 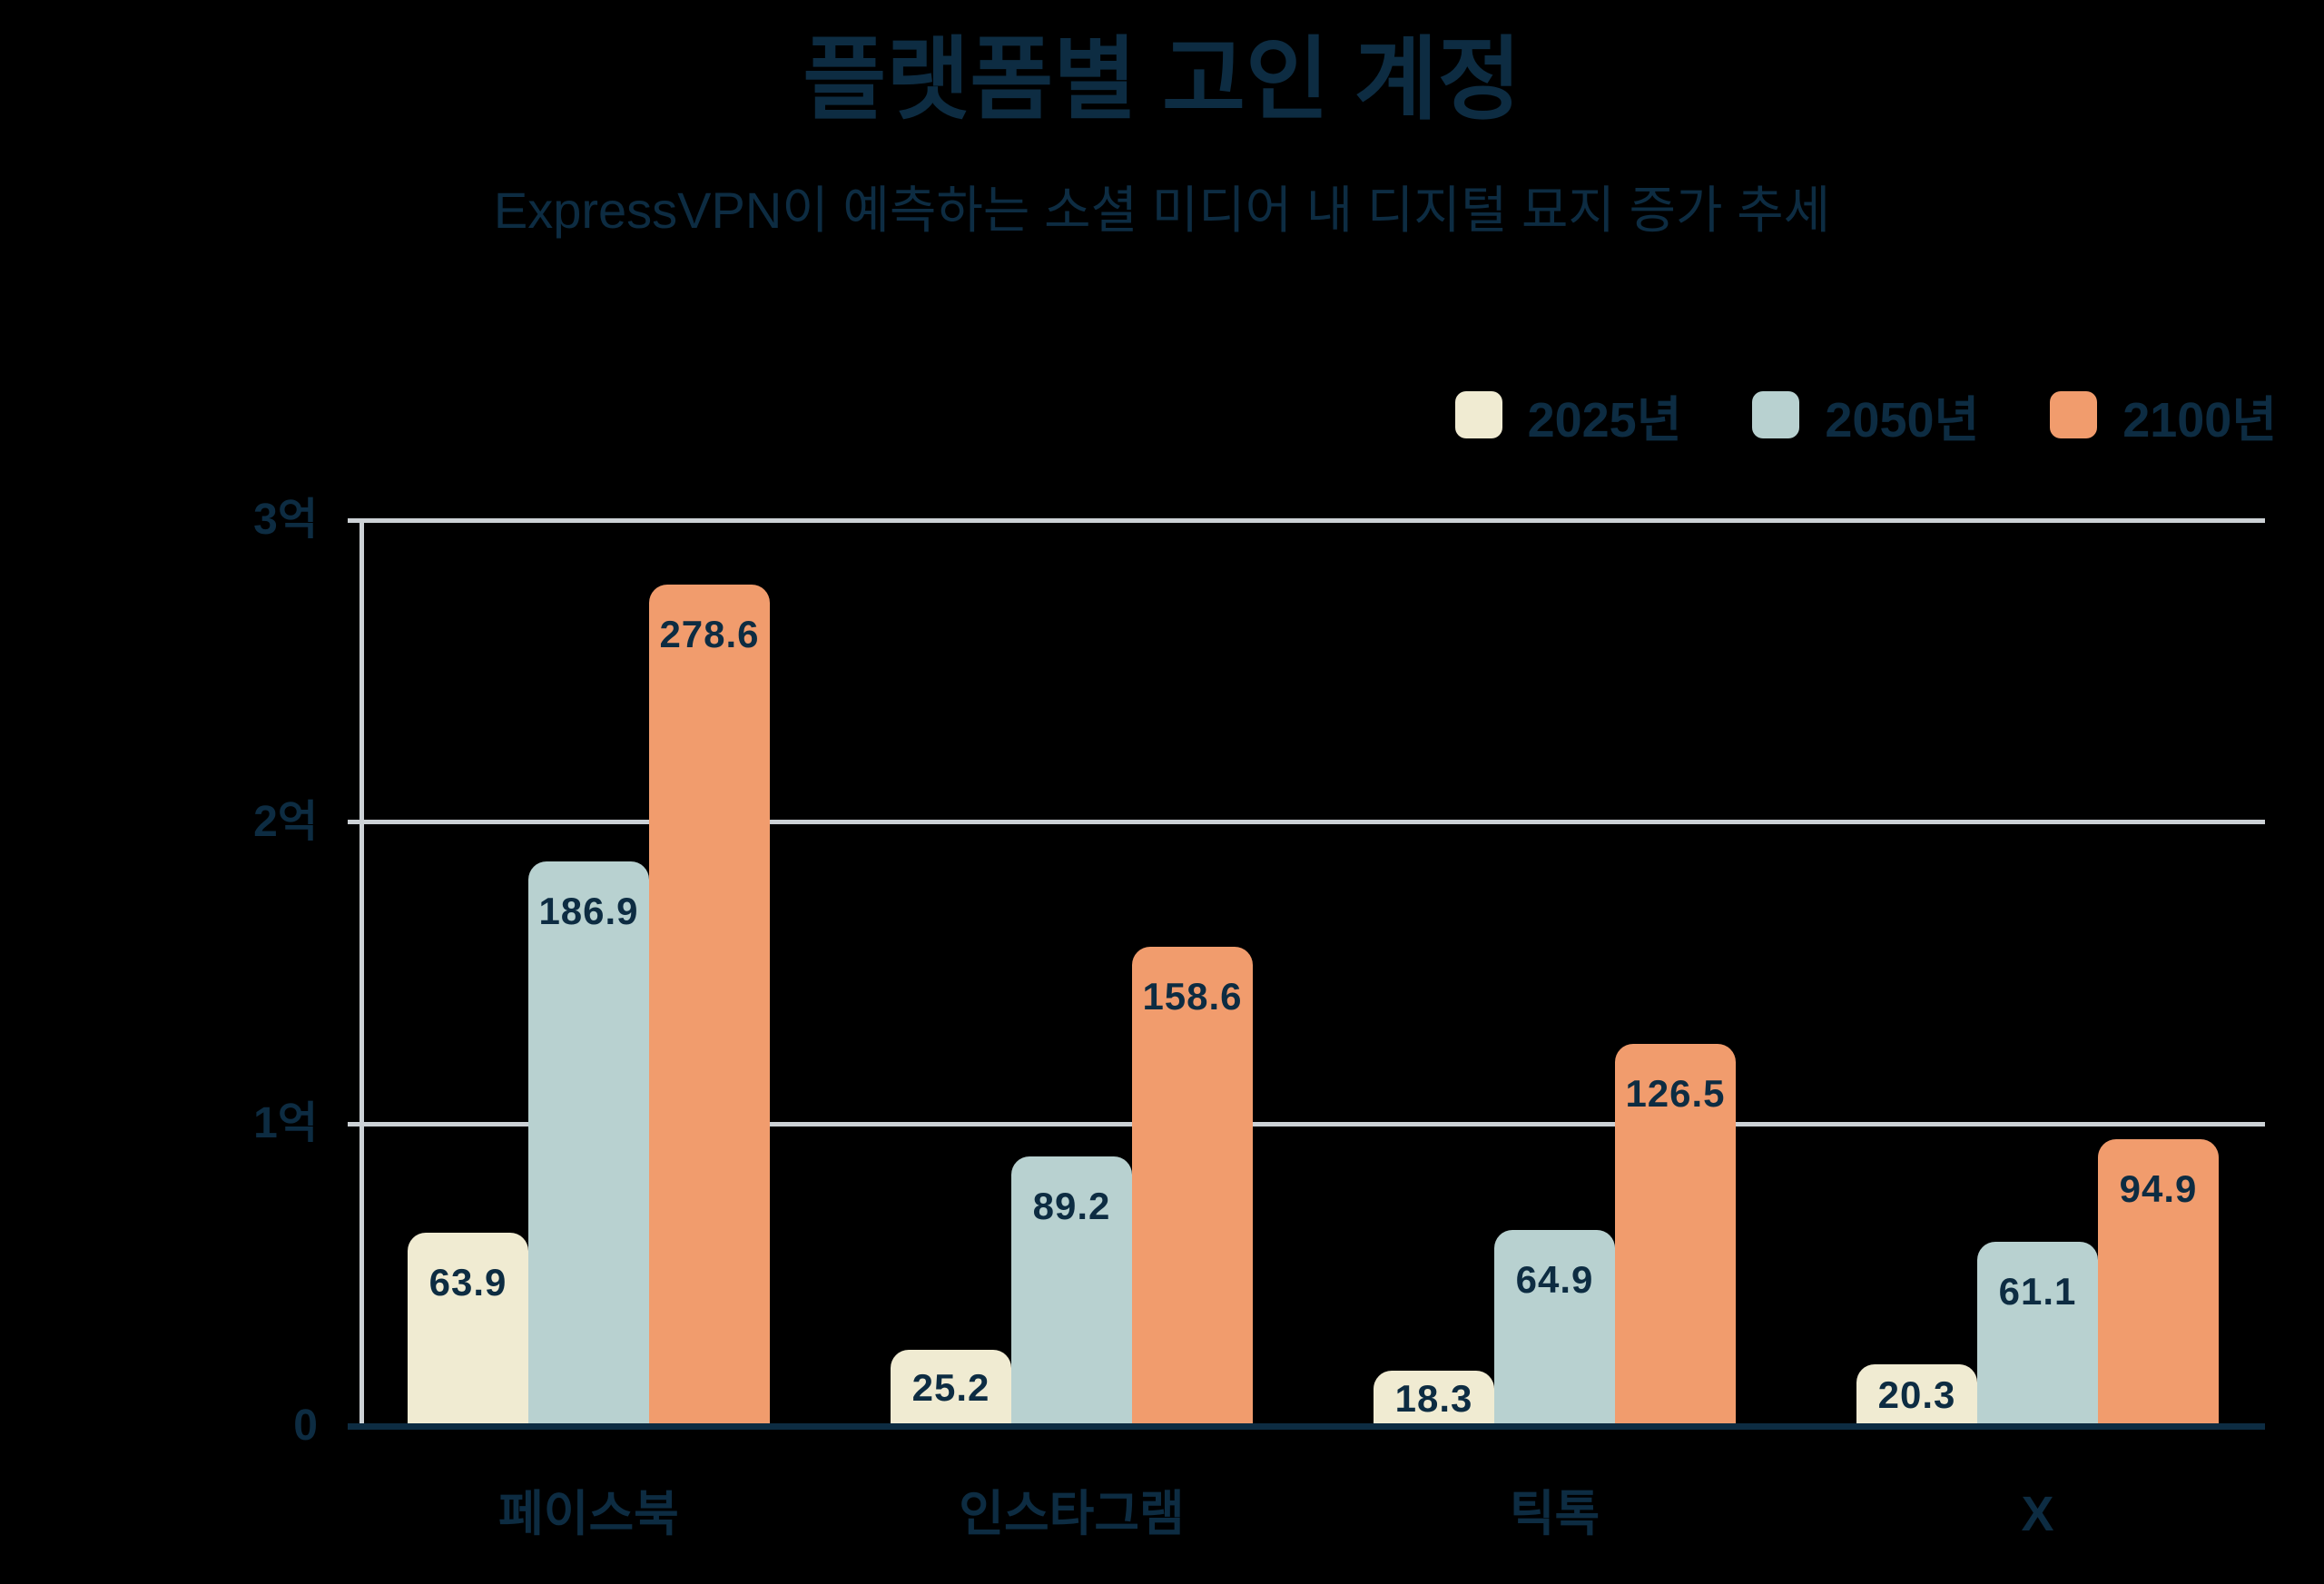 I want to click on category-label: 인스타그램, so click(x=1072, y=1514).